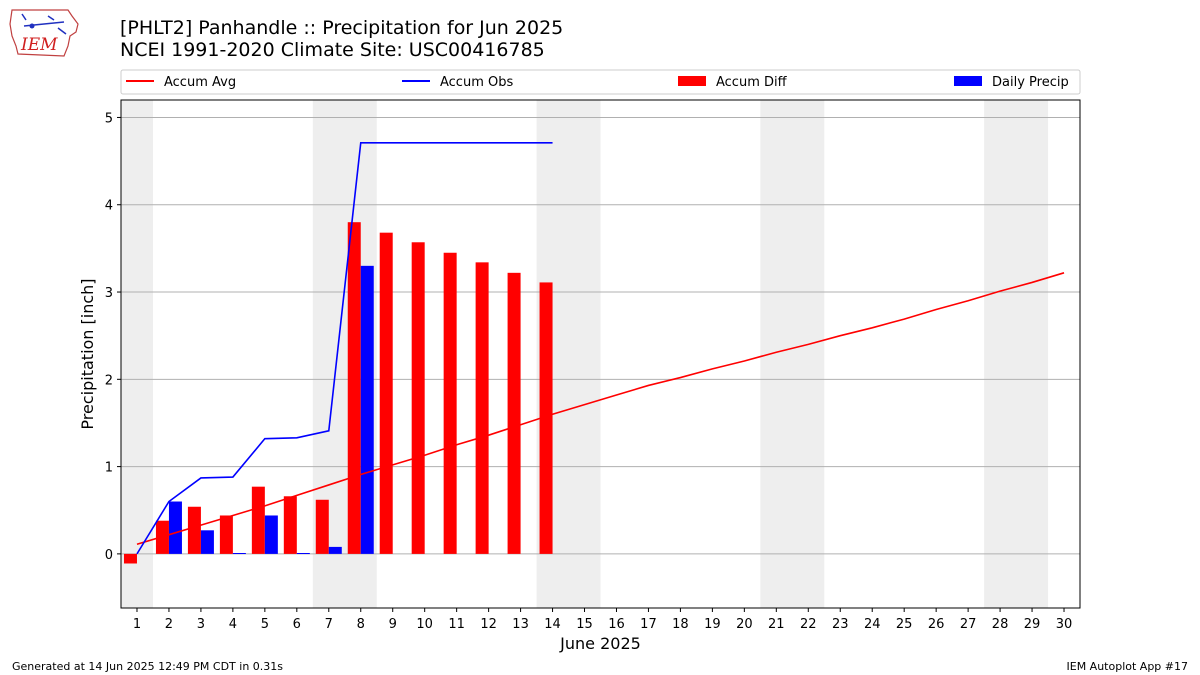 The image size is (1200, 675). What do you see at coordinates (1064, 624) in the screenshot?
I see `x-tick-label-30: 30` at bounding box center [1064, 624].